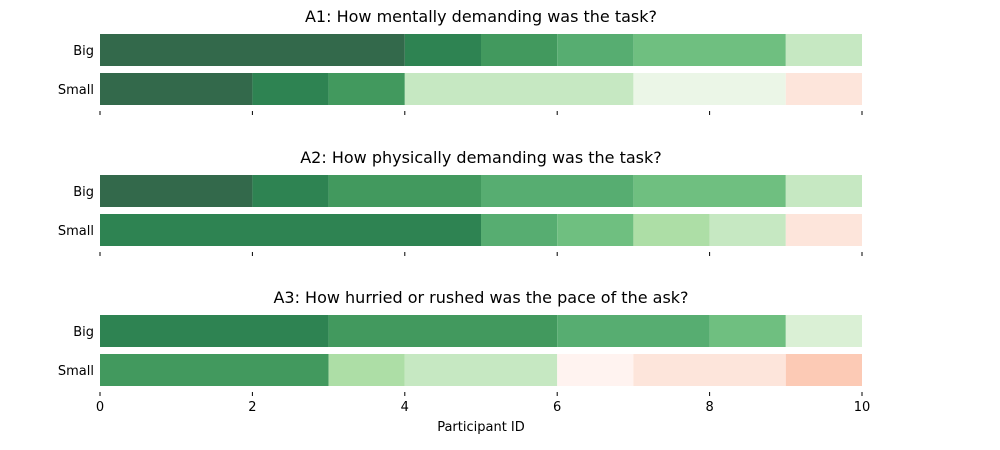  Describe the element at coordinates (481, 427) in the screenshot. I see `x-axis-label: Participant ID` at that location.